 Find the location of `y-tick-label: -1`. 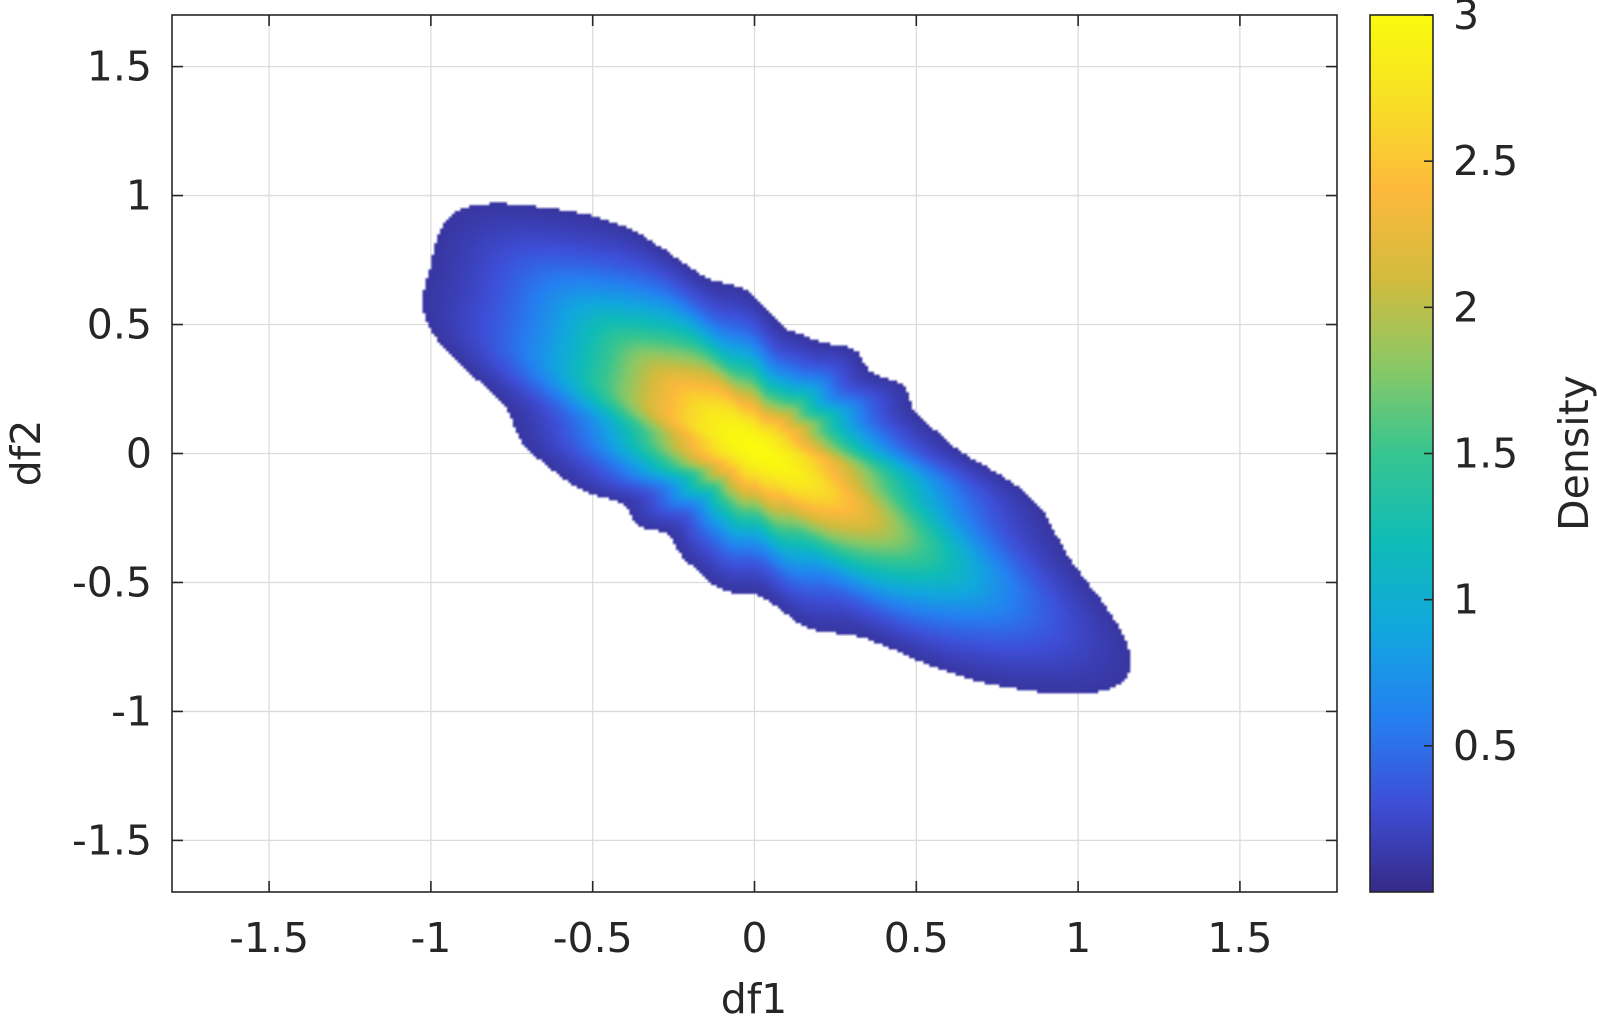

y-tick-label: -1 is located at coordinates (131, 711).